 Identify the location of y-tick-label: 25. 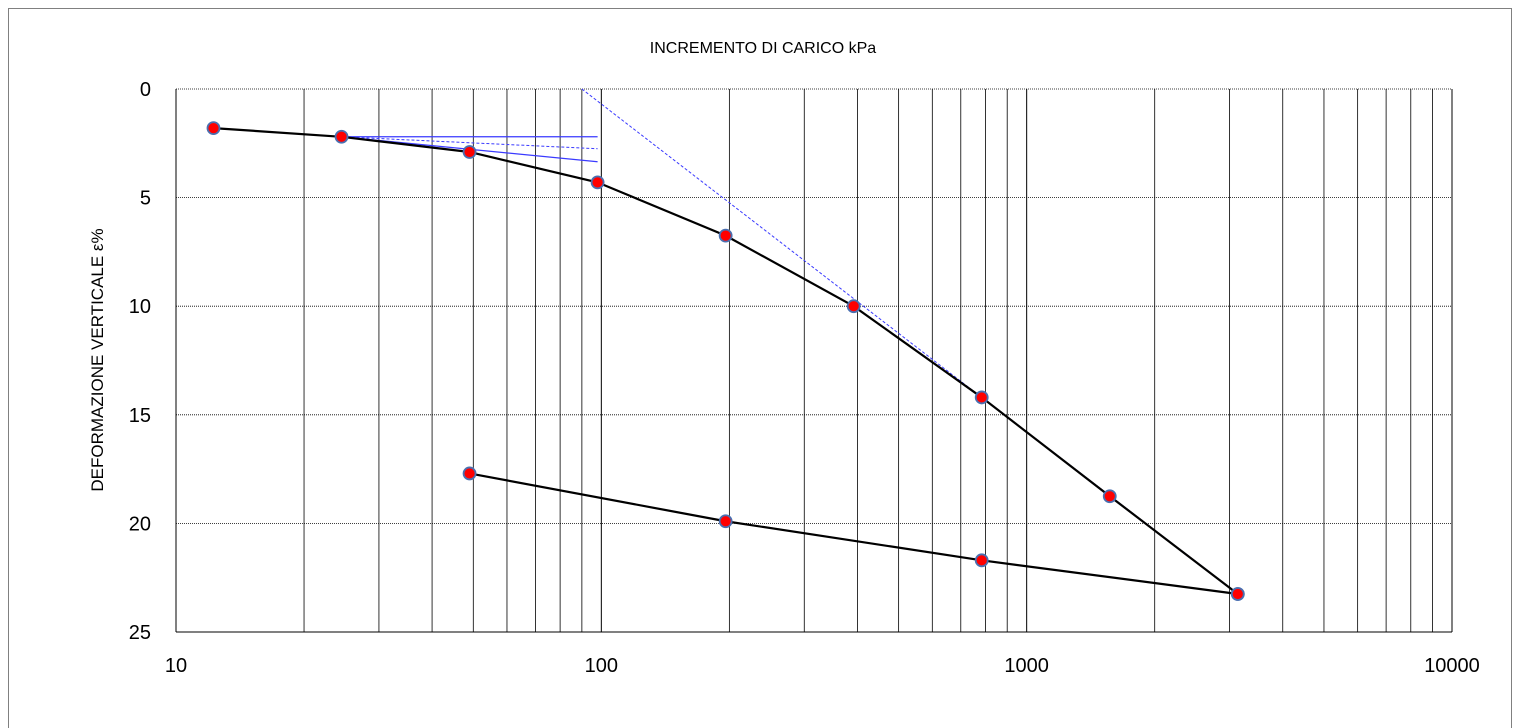
(140, 633).